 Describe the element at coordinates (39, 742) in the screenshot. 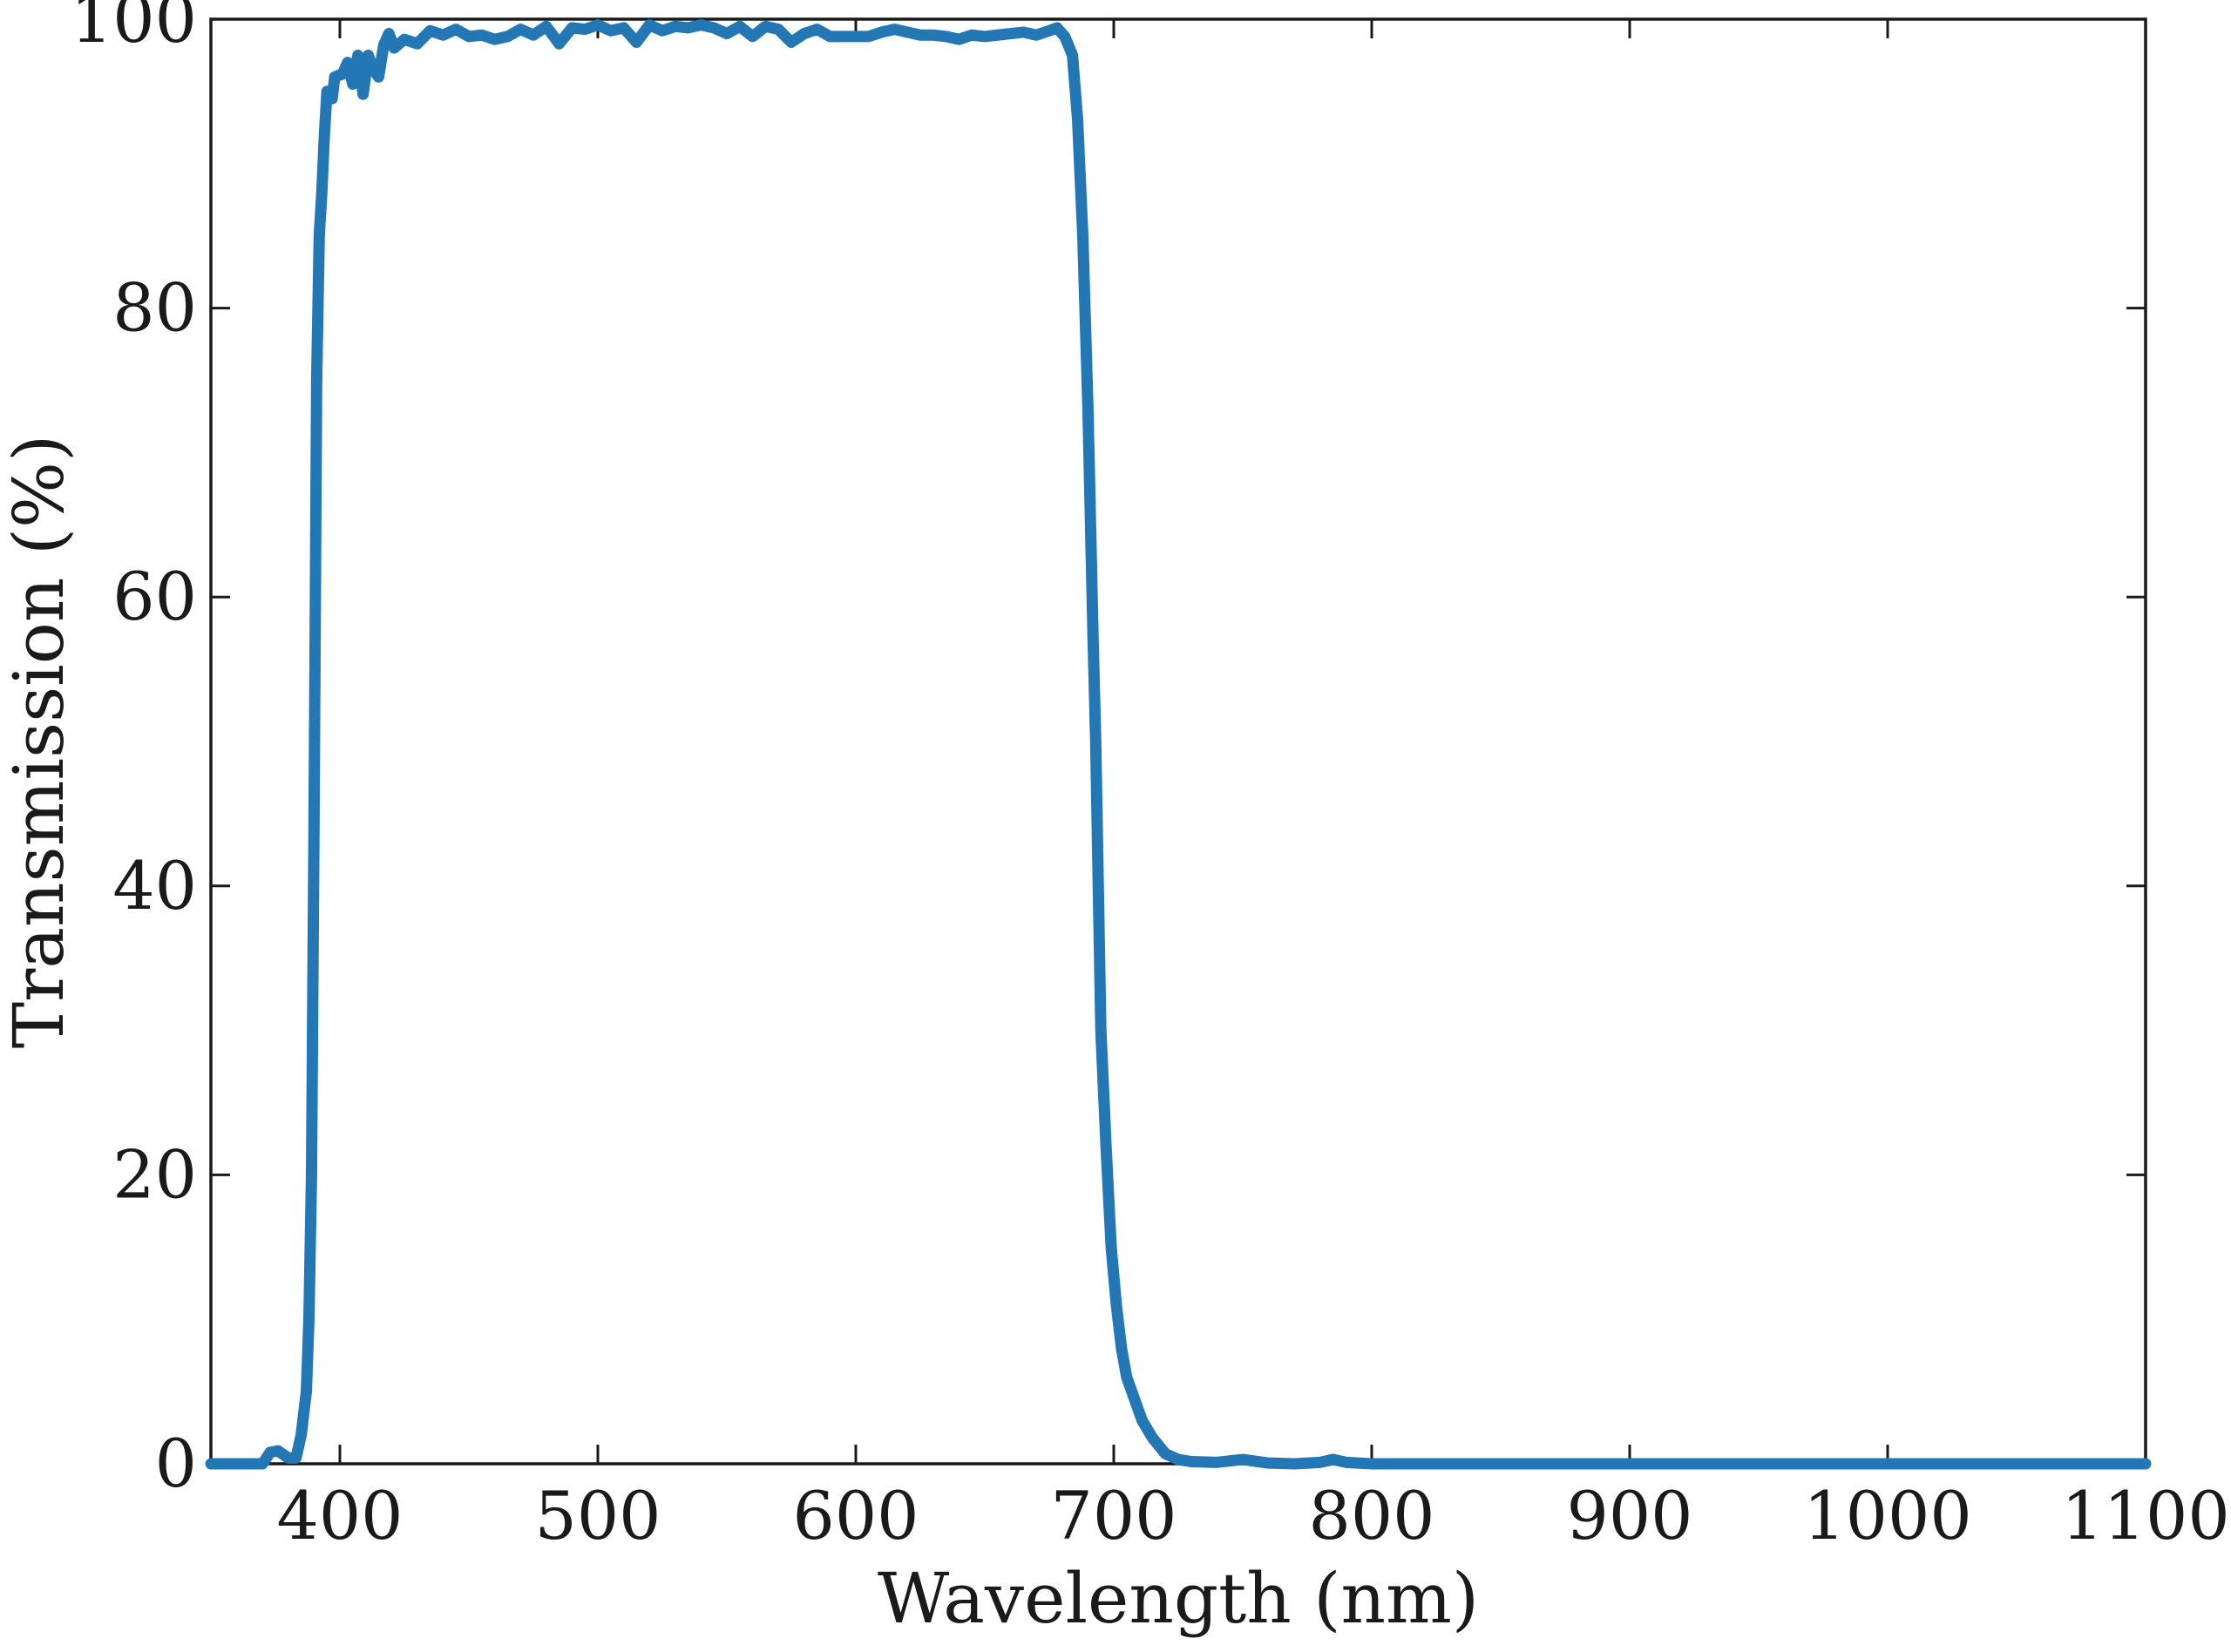

I see `y-axis-label: Transmission (%)` at that location.